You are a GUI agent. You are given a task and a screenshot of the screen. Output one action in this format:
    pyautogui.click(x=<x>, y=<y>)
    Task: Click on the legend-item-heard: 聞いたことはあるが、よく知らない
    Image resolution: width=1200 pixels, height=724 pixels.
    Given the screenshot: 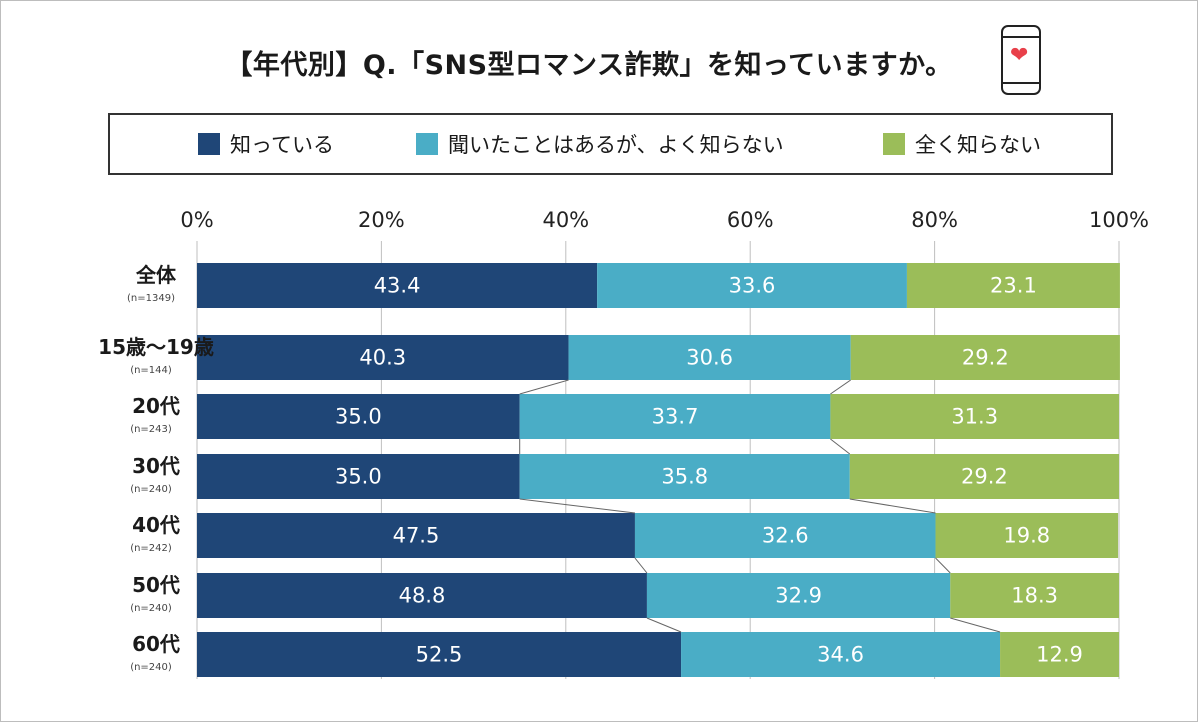 What is the action you would take?
    pyautogui.click(x=600, y=144)
    